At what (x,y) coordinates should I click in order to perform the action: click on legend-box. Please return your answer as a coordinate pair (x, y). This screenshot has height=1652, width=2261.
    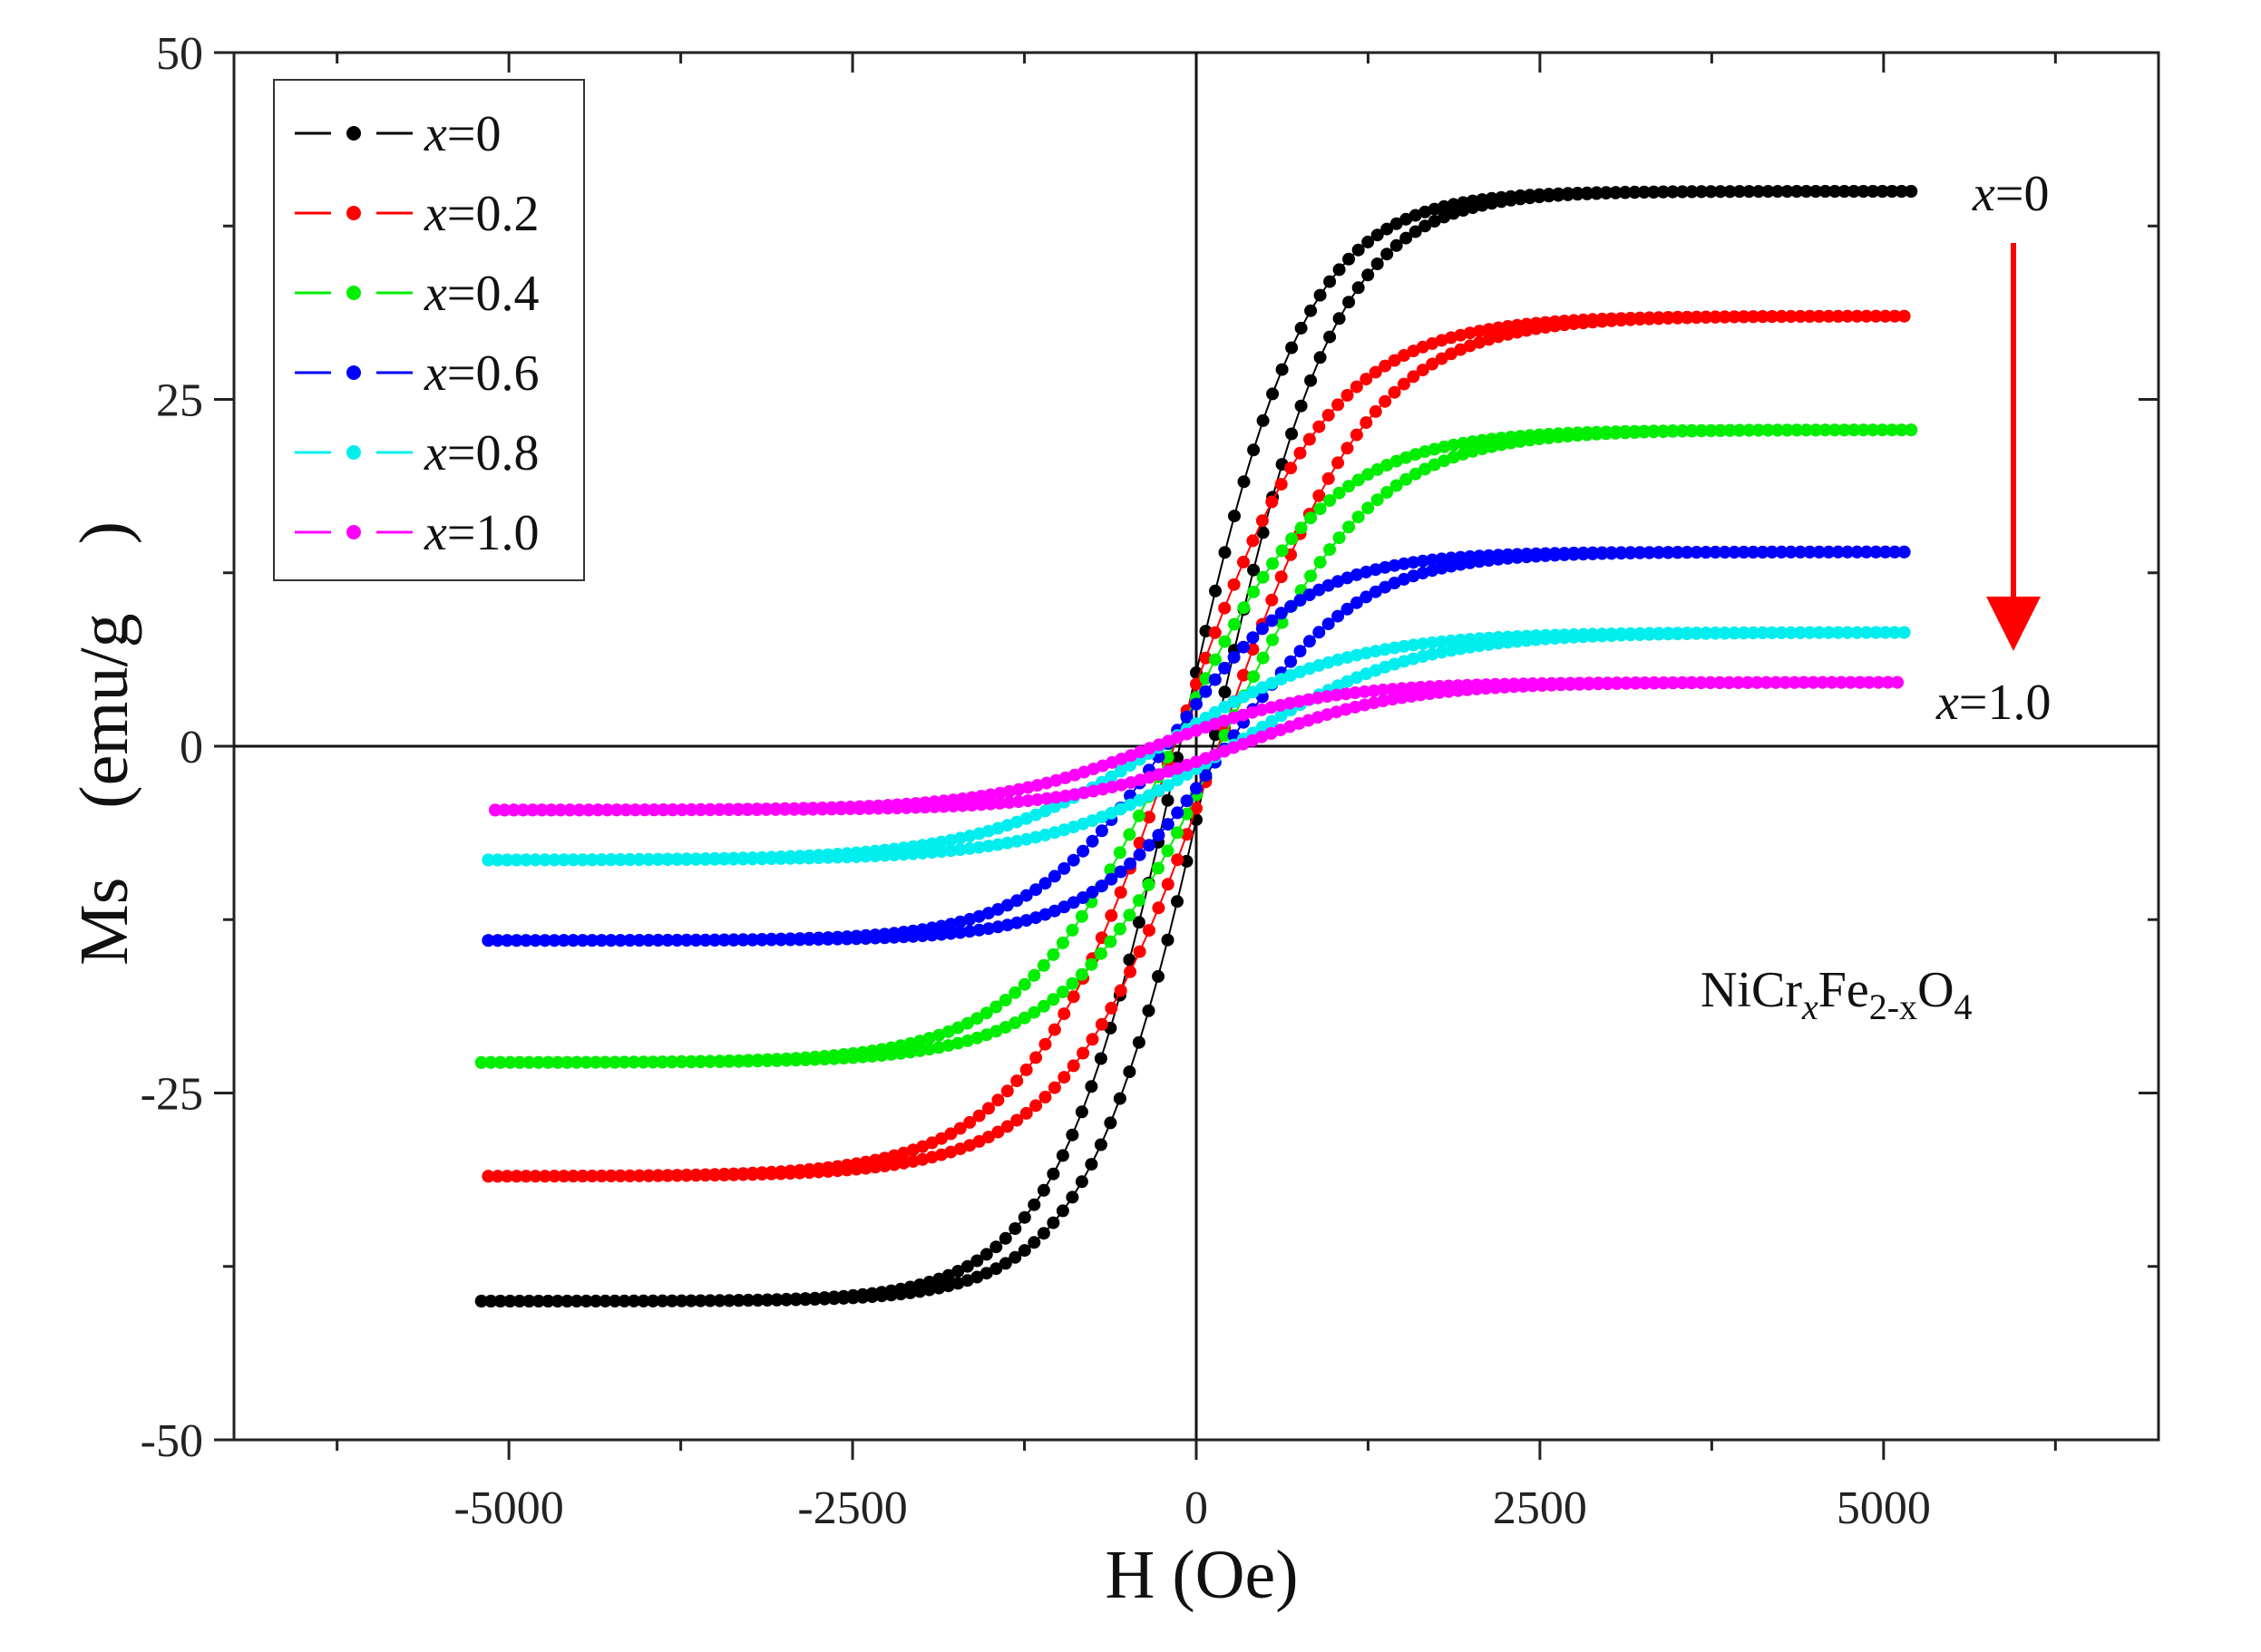
    Looking at the image, I should click on (429, 330).